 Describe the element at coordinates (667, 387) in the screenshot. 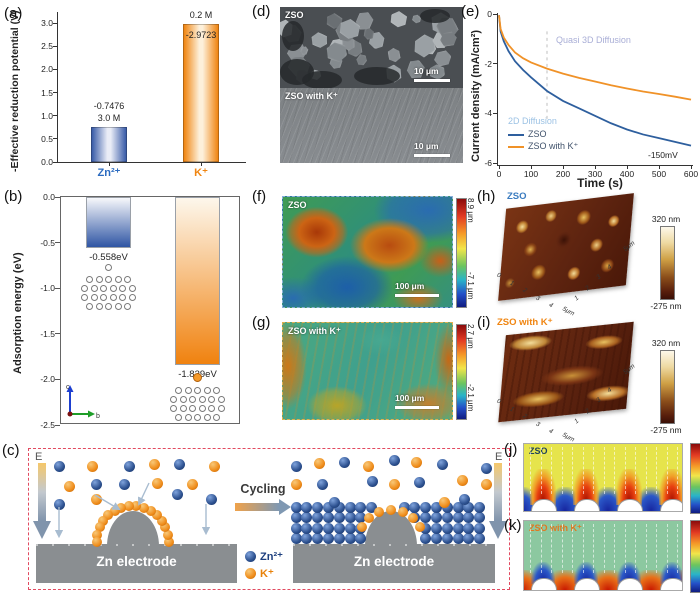

I see `afm-i-colorbar` at that location.